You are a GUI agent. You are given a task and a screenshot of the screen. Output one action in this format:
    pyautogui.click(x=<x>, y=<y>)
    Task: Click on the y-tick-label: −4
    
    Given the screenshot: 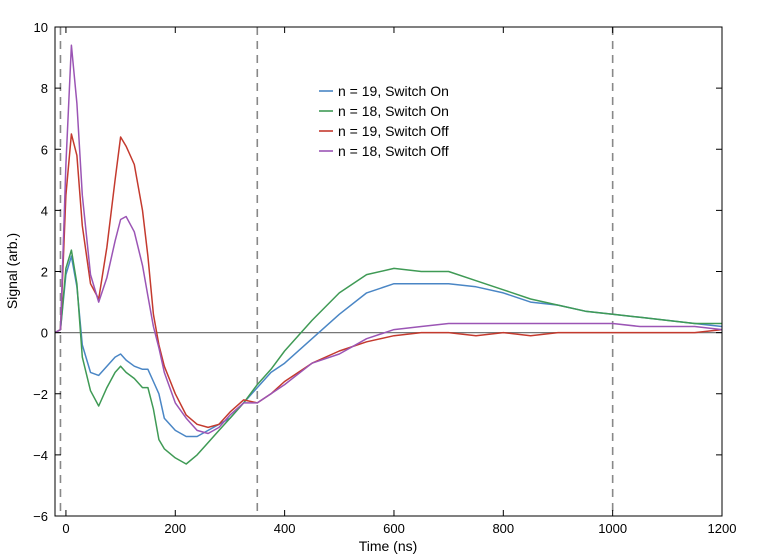 What is the action you would take?
    pyautogui.click(x=40, y=455)
    